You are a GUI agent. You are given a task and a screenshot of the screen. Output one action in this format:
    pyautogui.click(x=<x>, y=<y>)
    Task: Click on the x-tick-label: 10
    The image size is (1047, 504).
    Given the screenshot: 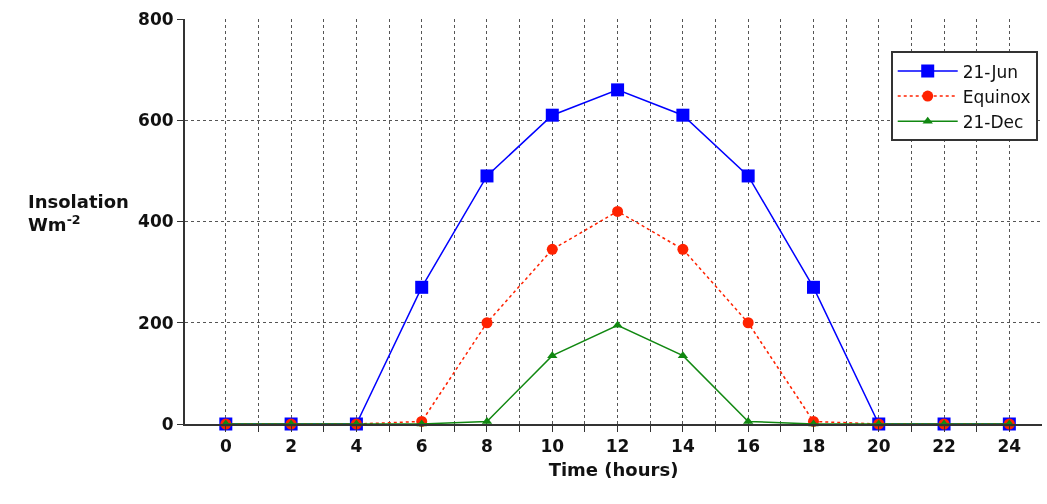 What is the action you would take?
    pyautogui.click(x=552, y=446)
    